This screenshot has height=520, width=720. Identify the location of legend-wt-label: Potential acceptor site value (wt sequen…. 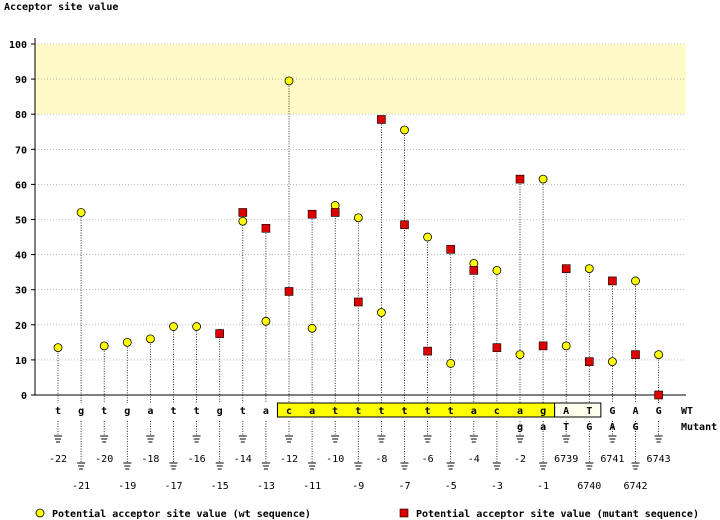
(181, 514).